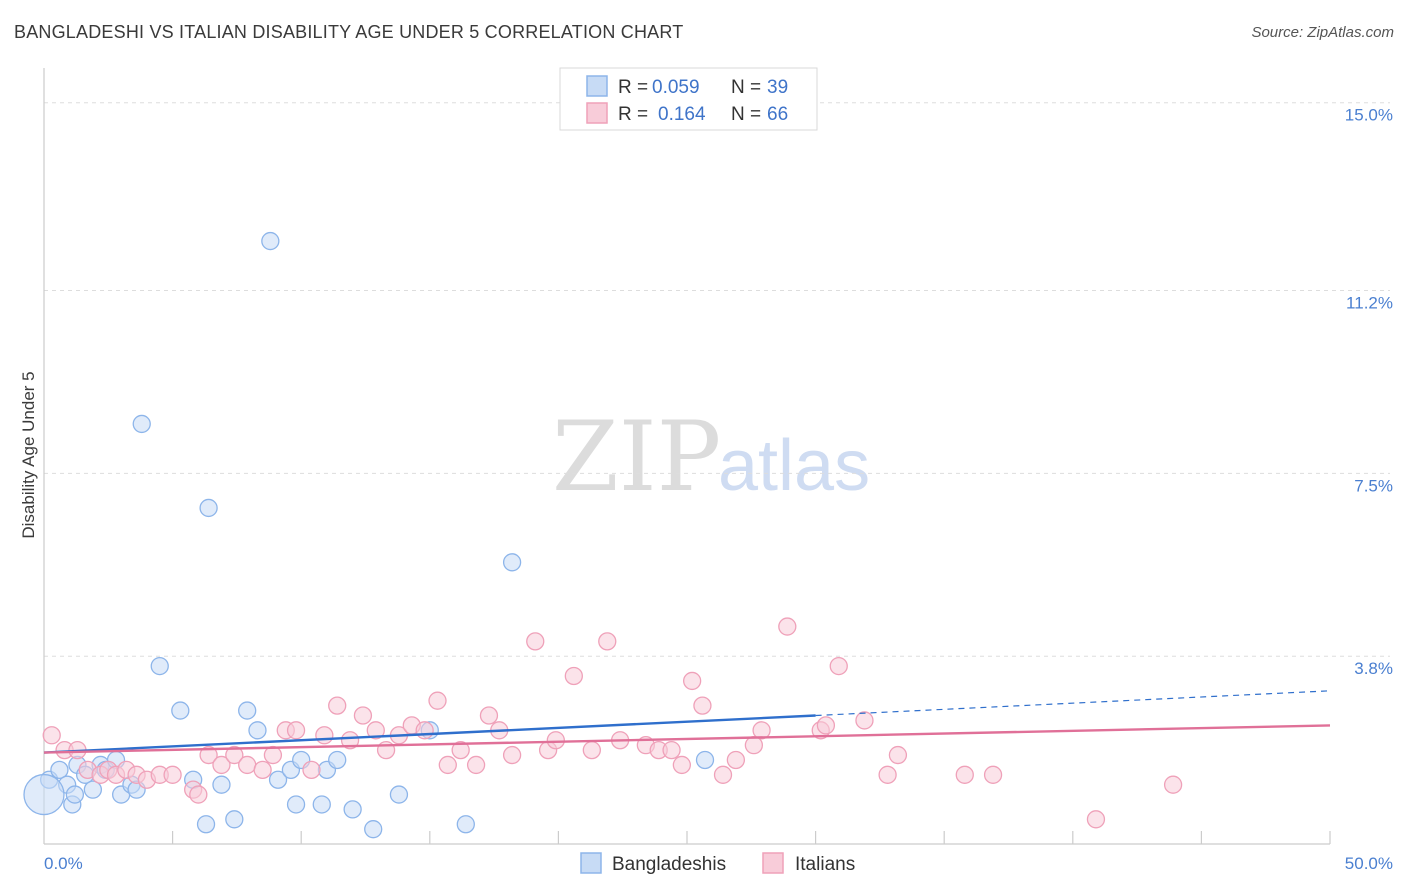 The width and height of the screenshot is (1406, 892). What do you see at coordinates (597, 86) in the screenshot?
I see `legend-swatch-bangladeshis` at bounding box center [597, 86].